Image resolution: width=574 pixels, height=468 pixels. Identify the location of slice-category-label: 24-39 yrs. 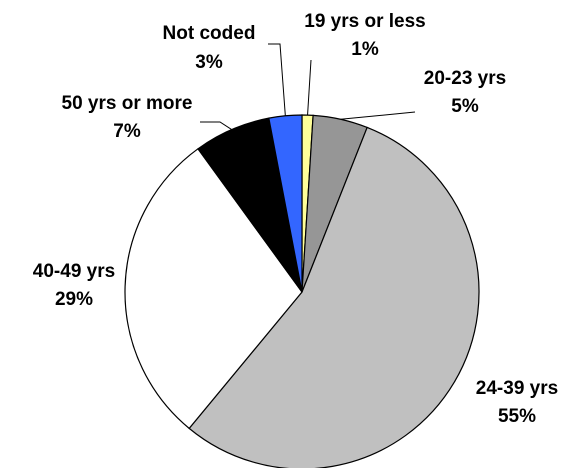
(517, 388).